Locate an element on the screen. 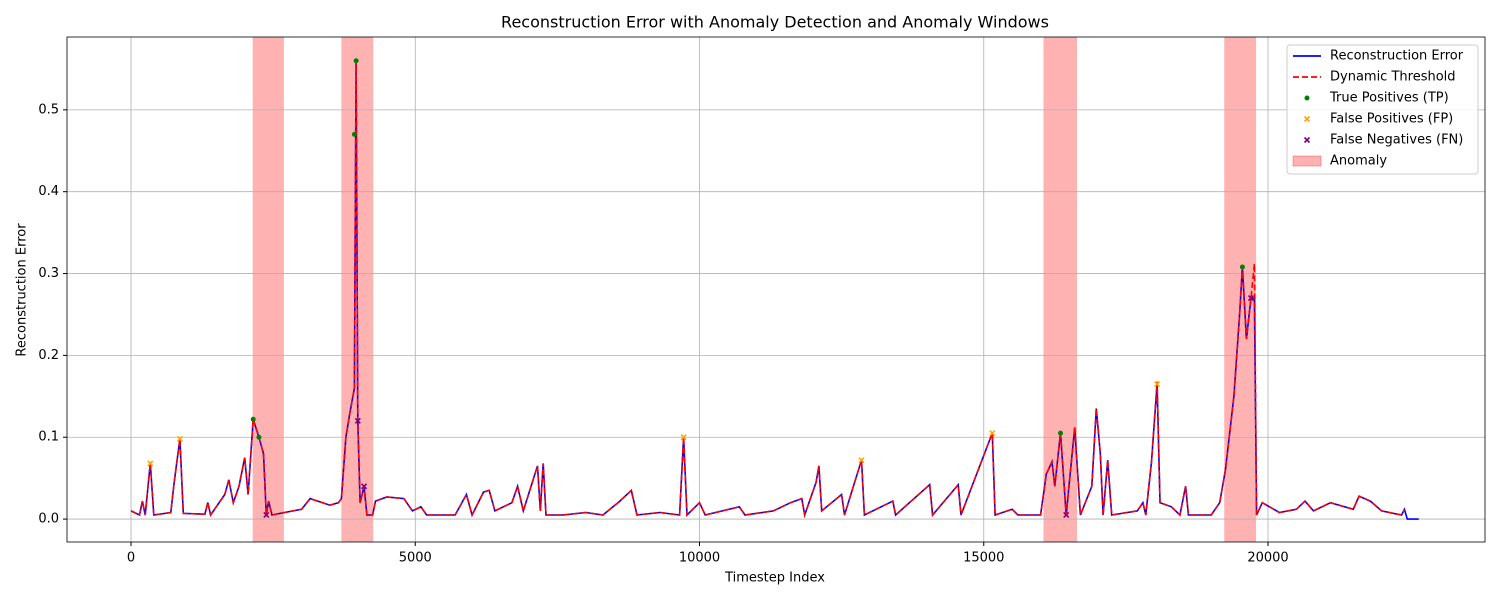 The width and height of the screenshot is (1500, 604). legend-box is located at coordinates (1382, 109).